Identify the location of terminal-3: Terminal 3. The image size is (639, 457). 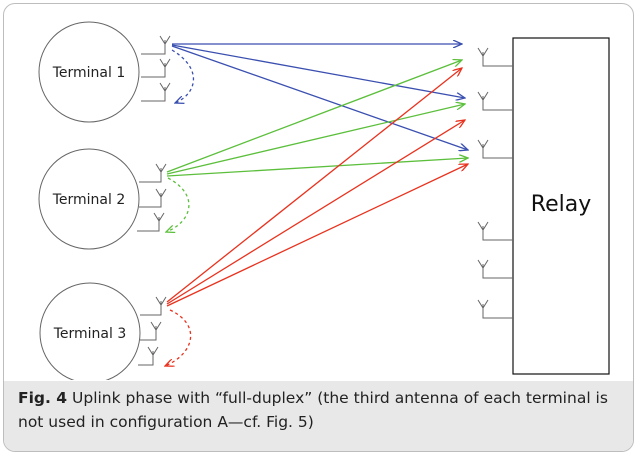
(103, 331).